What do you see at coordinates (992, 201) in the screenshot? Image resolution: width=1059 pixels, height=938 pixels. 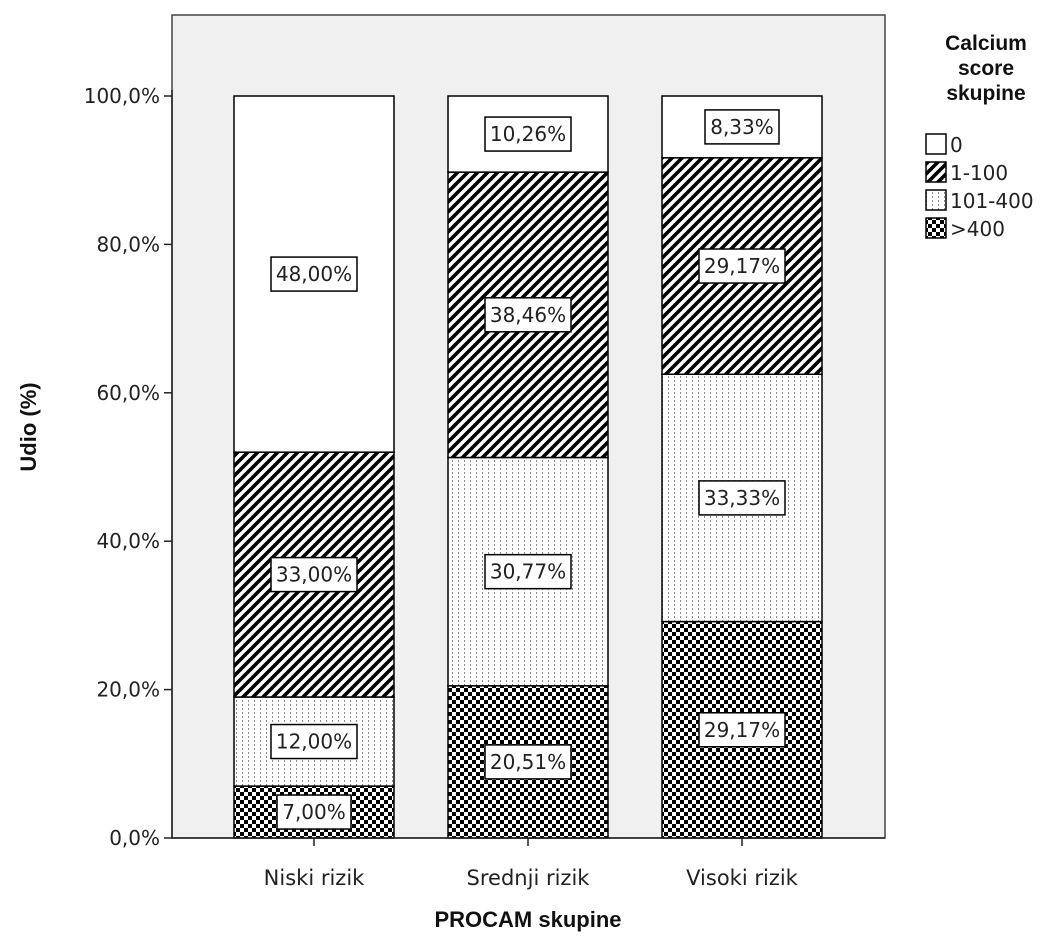 I see `legend-label: 101-400` at bounding box center [992, 201].